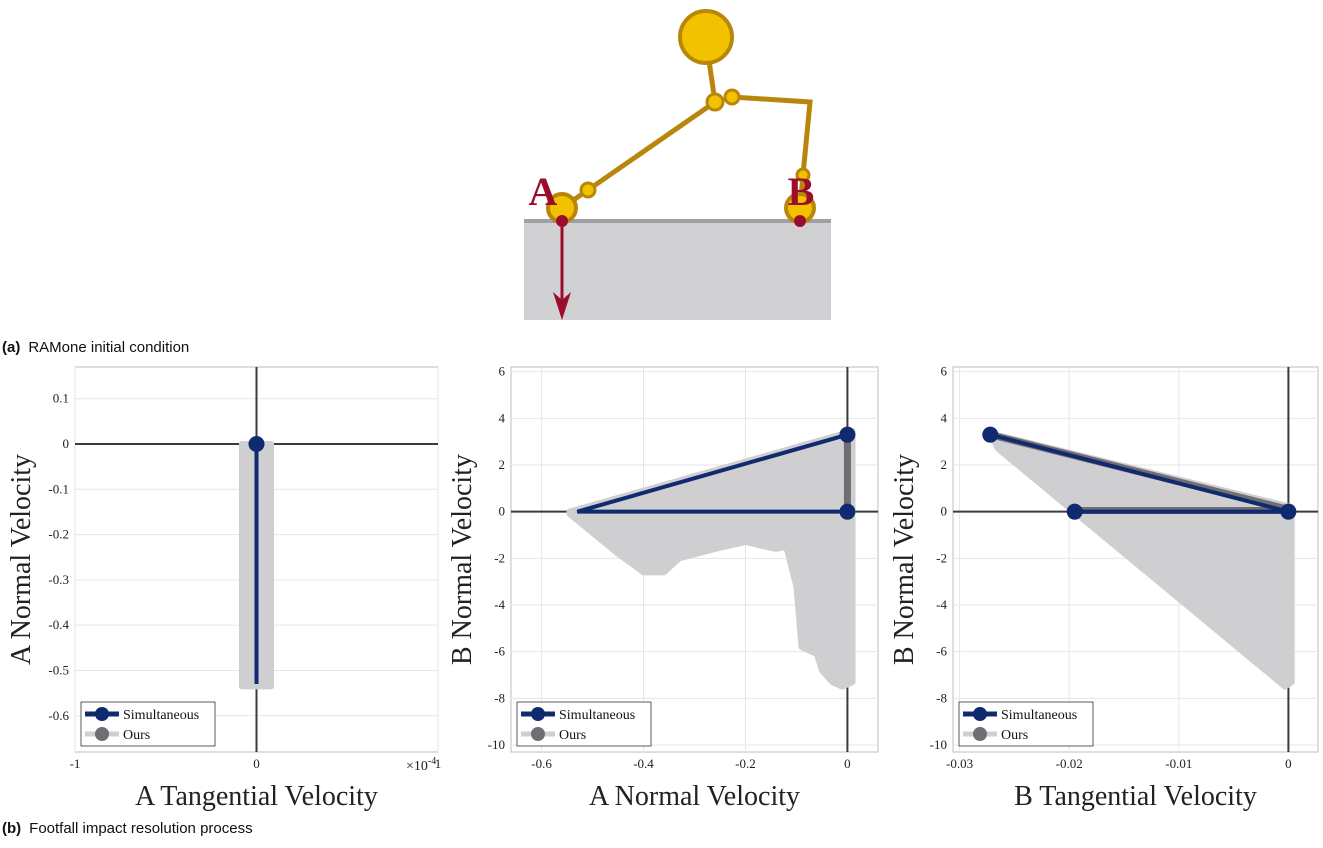  I want to click on x-axis-label: A Tangential Velocity, so click(256, 796).